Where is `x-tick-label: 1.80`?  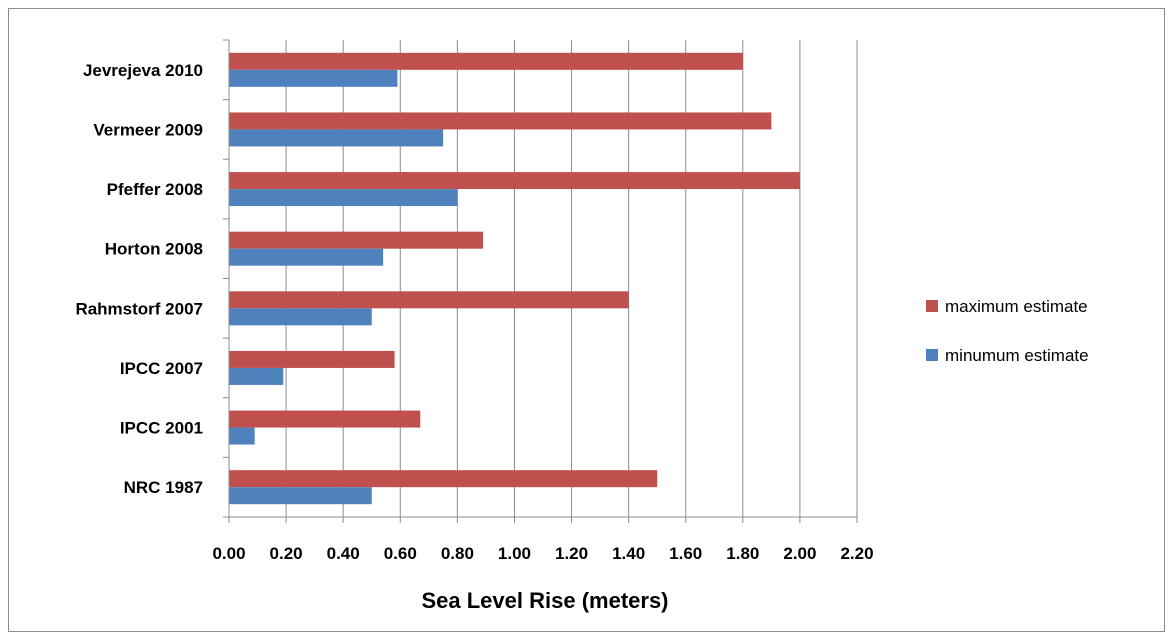 x-tick-label: 1.80 is located at coordinates (742, 553).